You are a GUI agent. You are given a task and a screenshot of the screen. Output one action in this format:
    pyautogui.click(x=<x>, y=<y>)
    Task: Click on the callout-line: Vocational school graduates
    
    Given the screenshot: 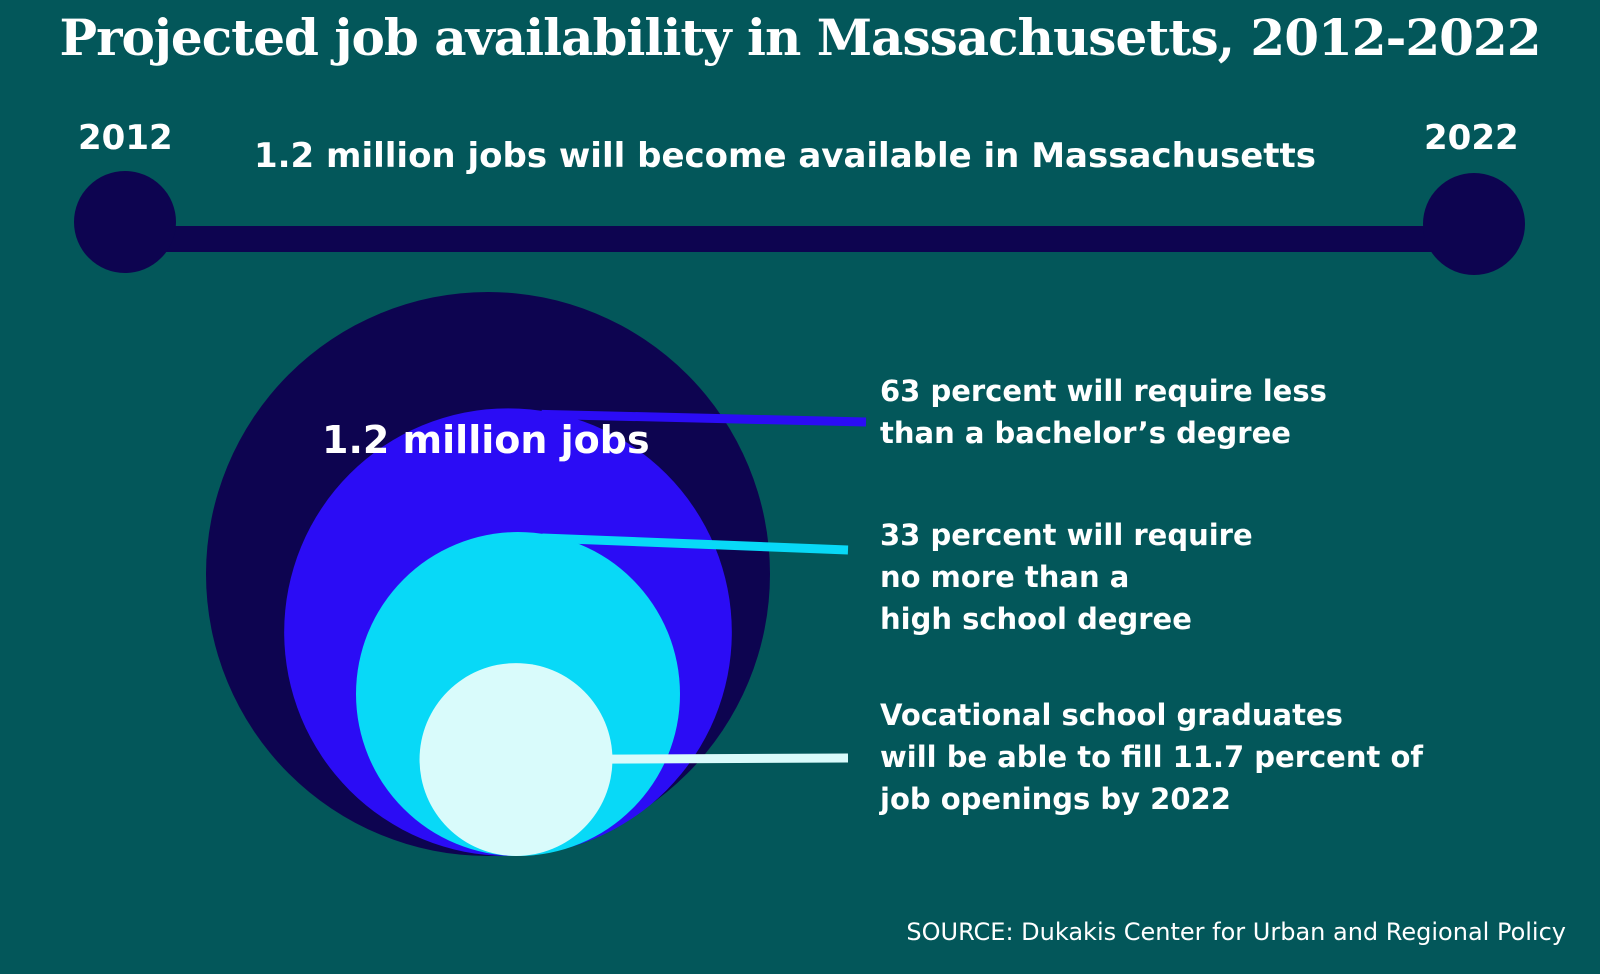 What is the action you would take?
    pyautogui.click(x=1111, y=715)
    